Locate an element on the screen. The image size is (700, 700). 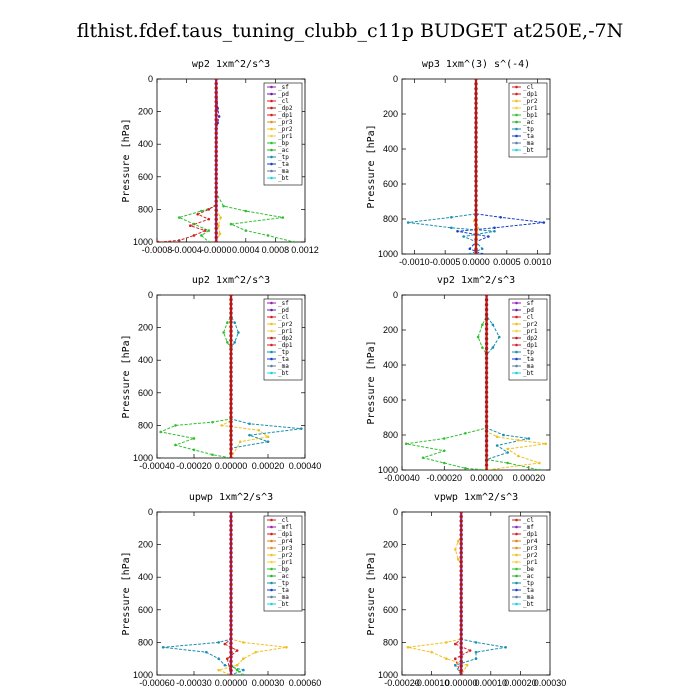
legend-entry: _pr2 is located at coordinates (530, 555).